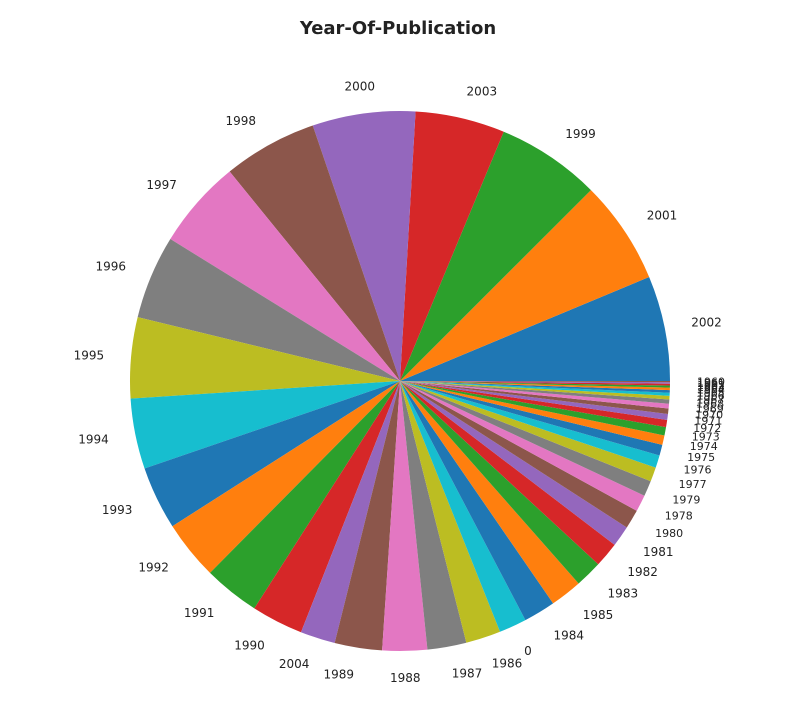 The height and width of the screenshot is (706, 797). What do you see at coordinates (686, 499) in the screenshot?
I see `slice-label-1979: 1979` at bounding box center [686, 499].